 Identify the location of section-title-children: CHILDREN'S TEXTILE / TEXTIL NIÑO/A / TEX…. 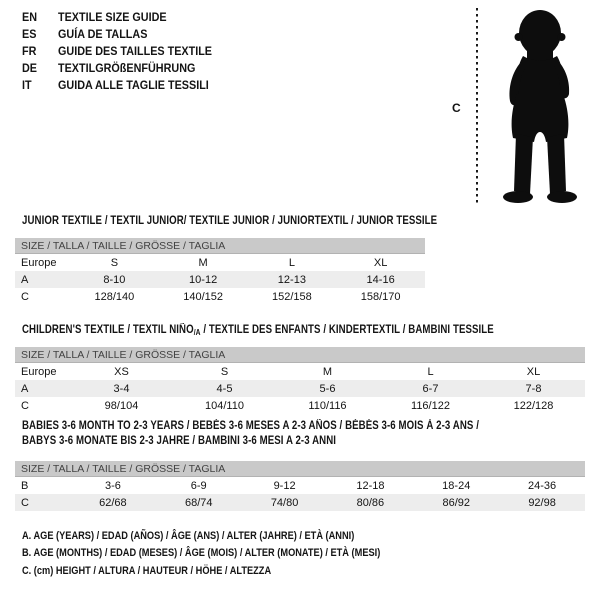
(258, 331).